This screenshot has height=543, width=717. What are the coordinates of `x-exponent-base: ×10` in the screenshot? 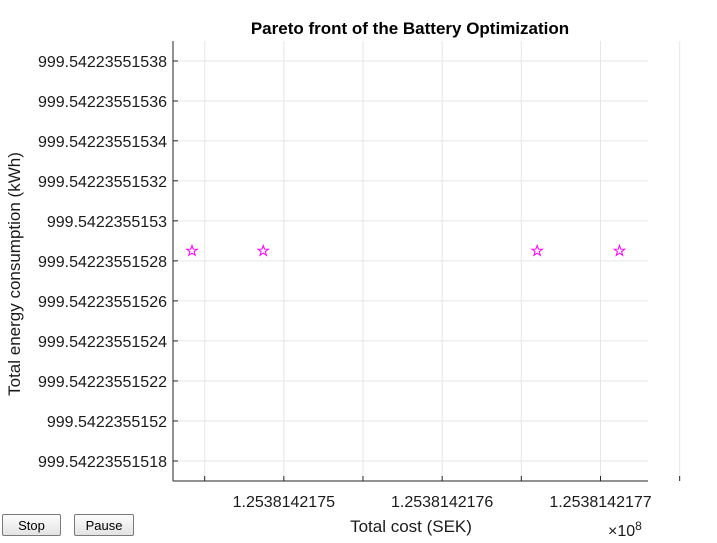 It's located at (621, 531).